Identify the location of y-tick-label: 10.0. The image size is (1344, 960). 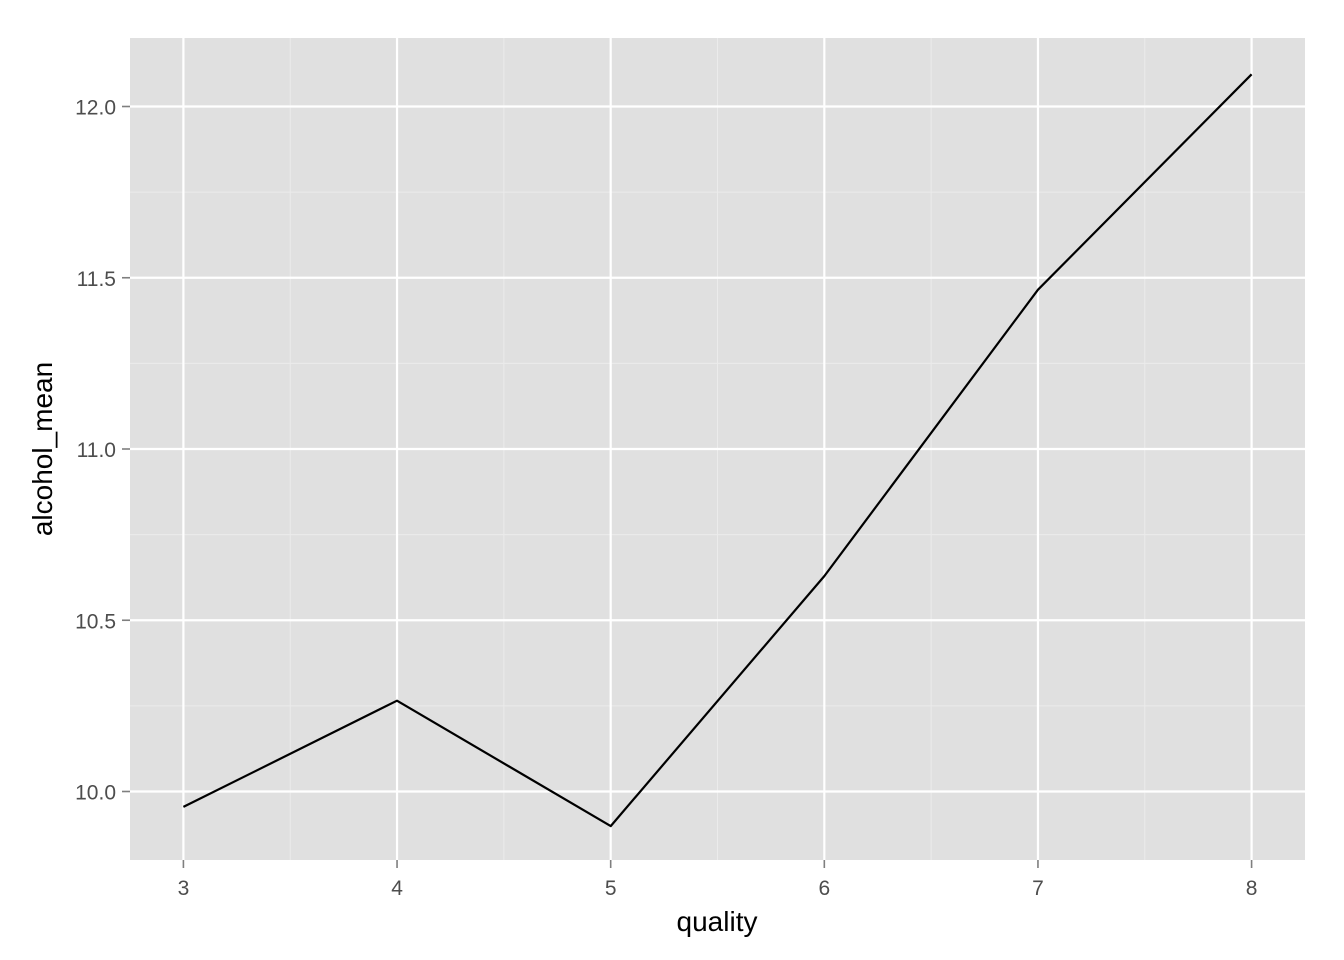
(95, 793).